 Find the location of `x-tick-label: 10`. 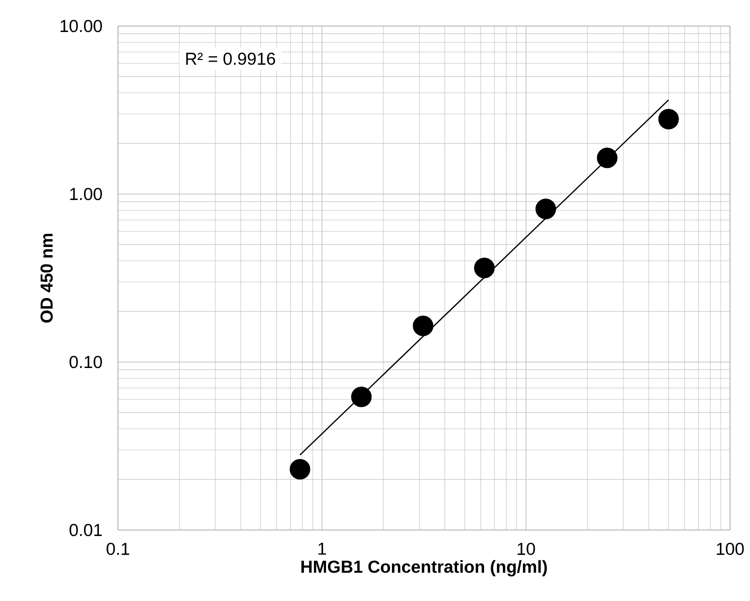

x-tick-label: 10 is located at coordinates (526, 548).